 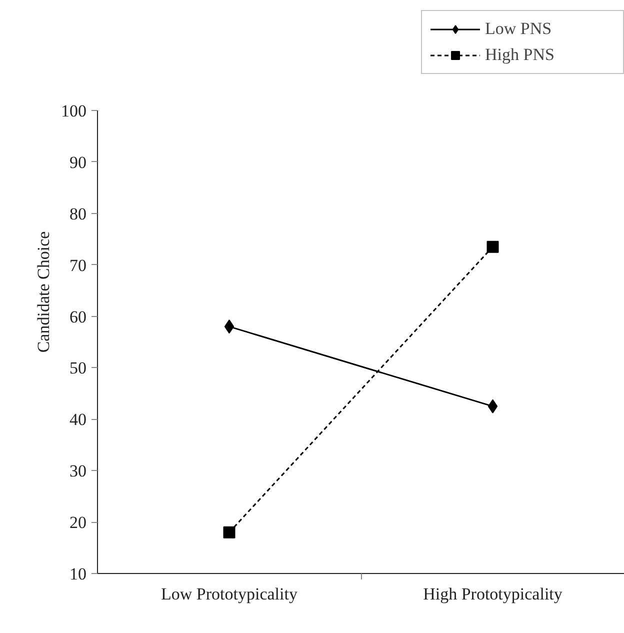 I want to click on y-tick-label: 30, so click(x=78, y=471).